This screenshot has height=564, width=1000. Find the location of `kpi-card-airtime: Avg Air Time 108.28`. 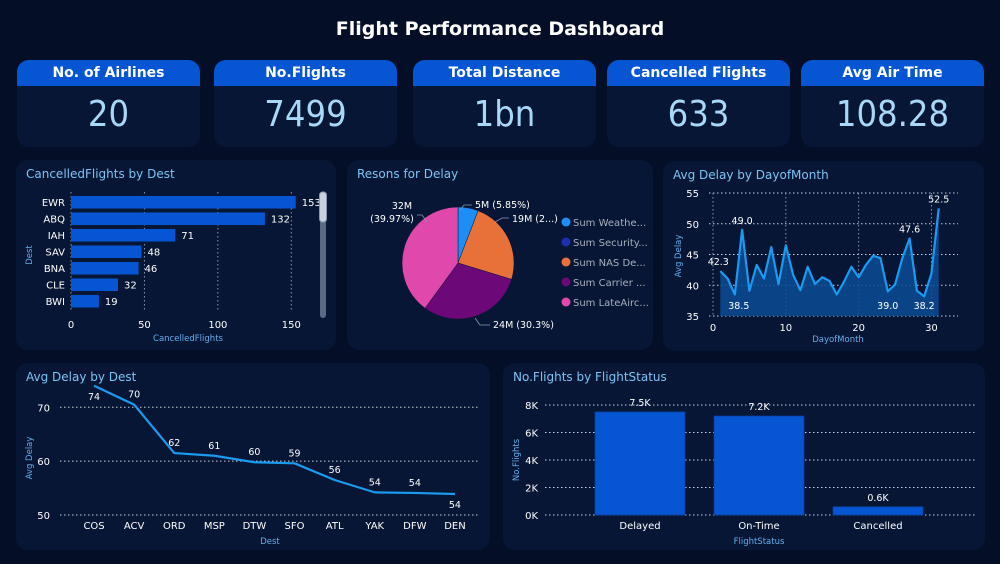

kpi-card-airtime: Avg Air Time 108.28 is located at coordinates (892, 103).